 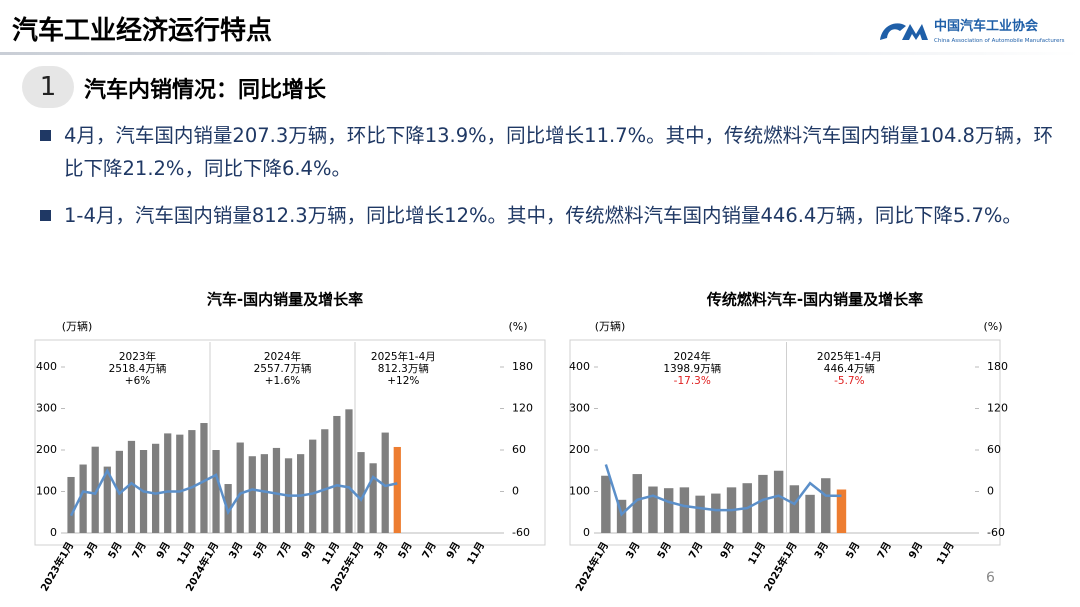 What do you see at coordinates (519, 449) in the screenshot?
I see `y2-tick-label: 60` at bounding box center [519, 449].